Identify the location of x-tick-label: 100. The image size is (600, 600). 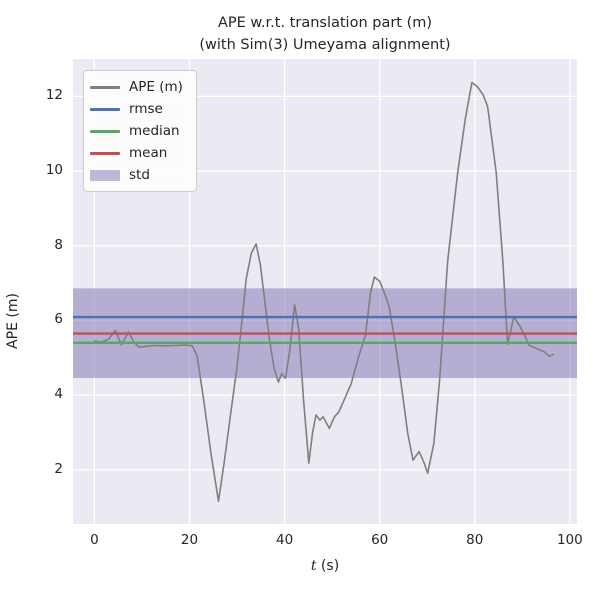
(569, 540).